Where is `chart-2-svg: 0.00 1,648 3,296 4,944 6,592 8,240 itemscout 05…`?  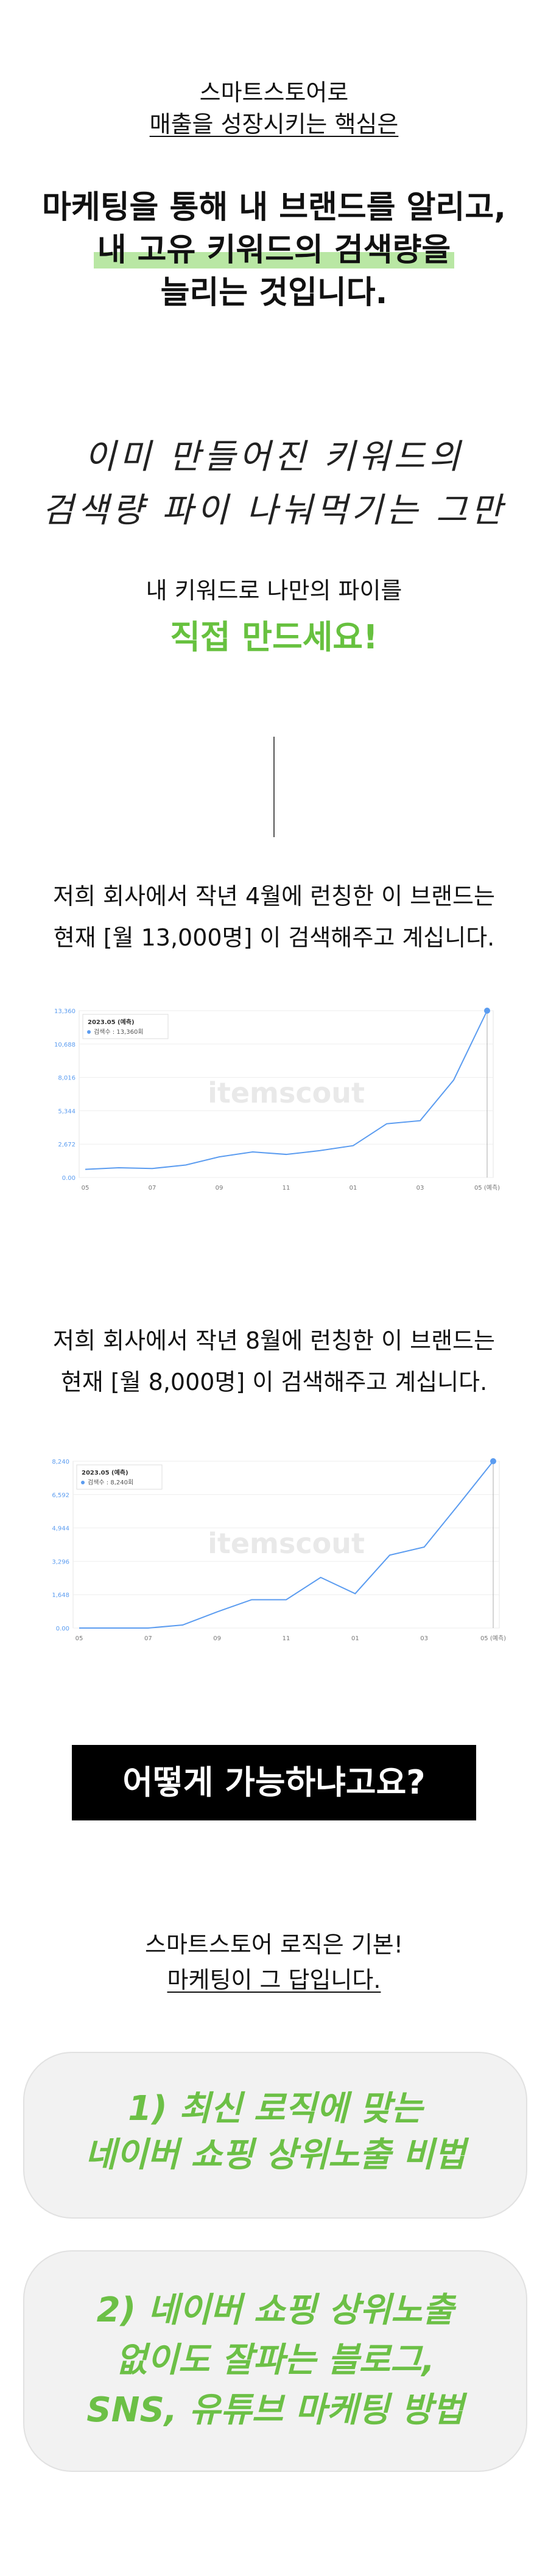 chart-2-svg: 0.00 1,648 3,296 4,944 6,592 8,240 itemscout 05… is located at coordinates (279, 1550).